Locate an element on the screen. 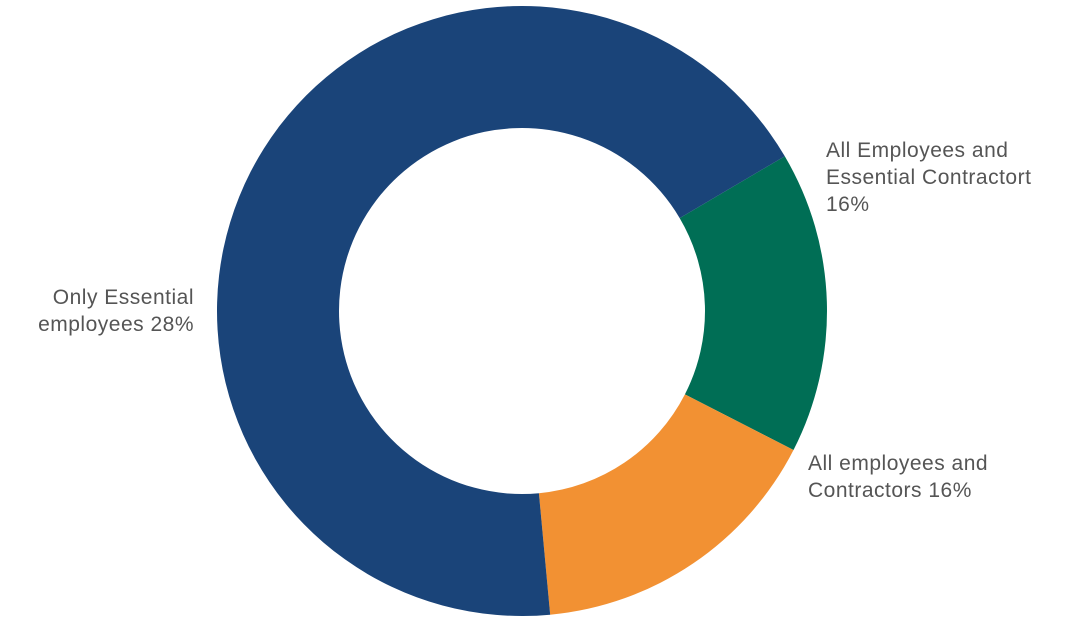 Image resolution: width=1089 pixels, height=617 pixels. slice-label-line: 16% is located at coordinates (848, 204).